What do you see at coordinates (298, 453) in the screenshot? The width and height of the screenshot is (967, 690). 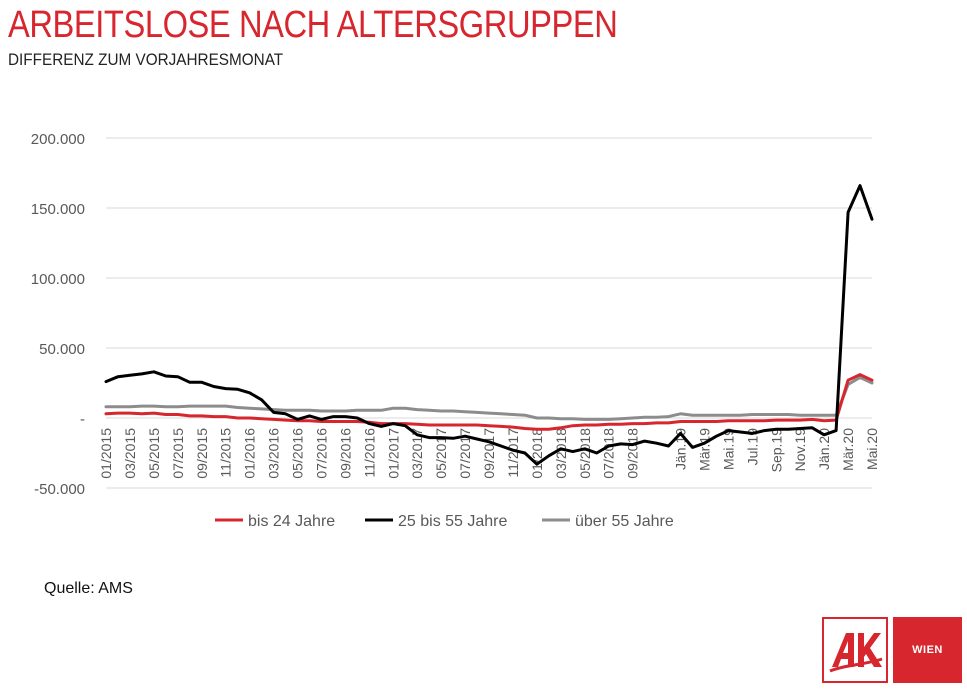 I see `x-tick-label: 05/2016` at bounding box center [298, 453].